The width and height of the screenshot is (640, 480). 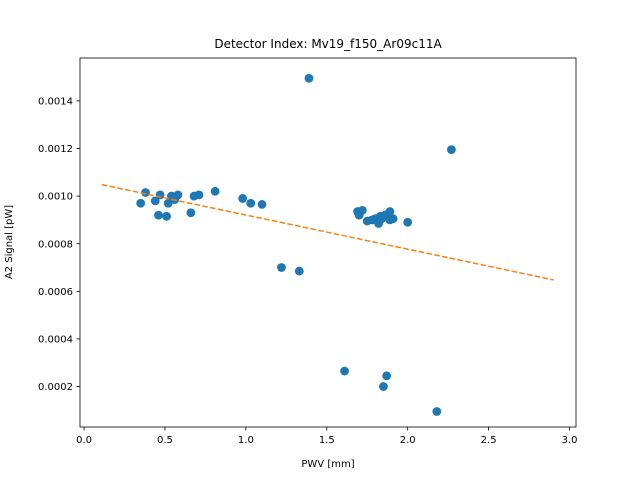 What do you see at coordinates (246, 440) in the screenshot?
I see `x-tick-label: 1.0` at bounding box center [246, 440].